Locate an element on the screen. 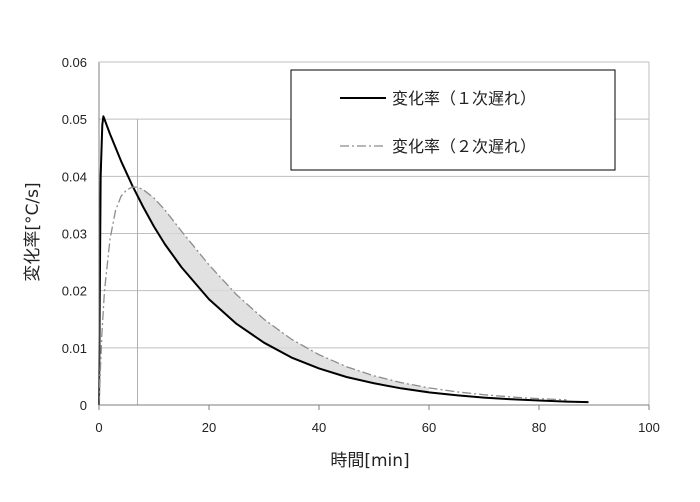  legend-label-first-order: 変化率（１次遅れ） is located at coordinates (464, 98).